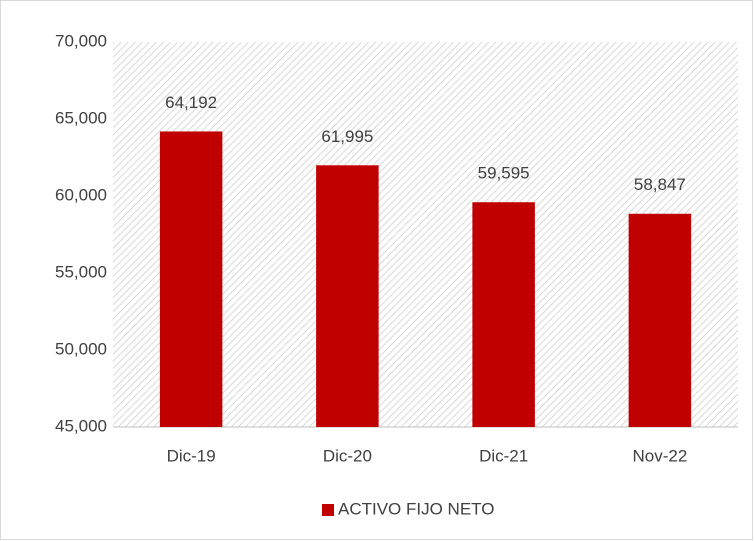  Describe the element at coordinates (503, 455) in the screenshot. I see `x-tick-label: Dic-21` at that location.